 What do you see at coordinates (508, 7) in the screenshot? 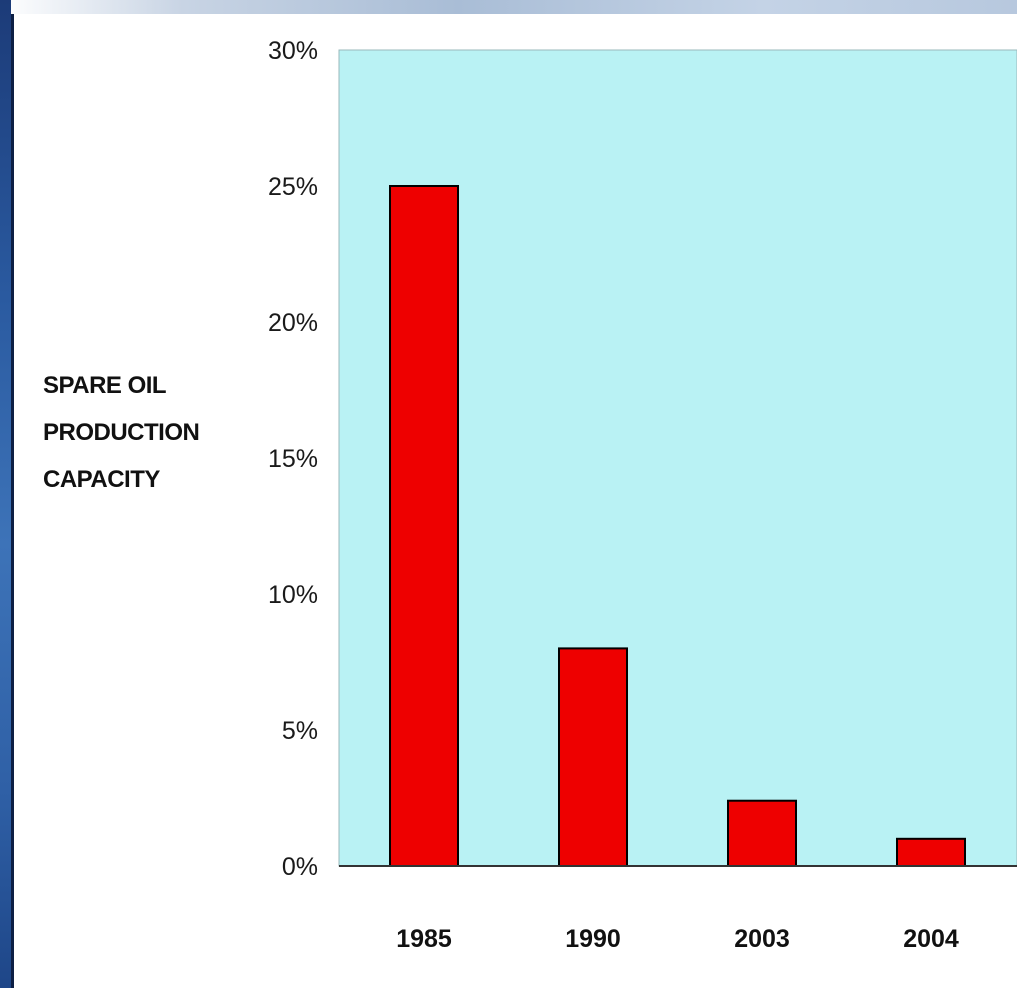
I see `slide-frame-top` at bounding box center [508, 7].